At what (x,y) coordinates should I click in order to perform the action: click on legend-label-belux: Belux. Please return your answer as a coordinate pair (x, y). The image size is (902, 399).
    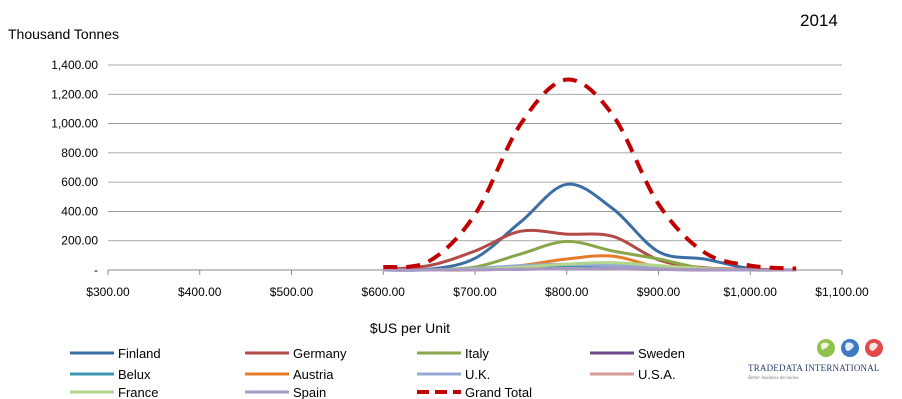
    Looking at the image, I should click on (134, 374).